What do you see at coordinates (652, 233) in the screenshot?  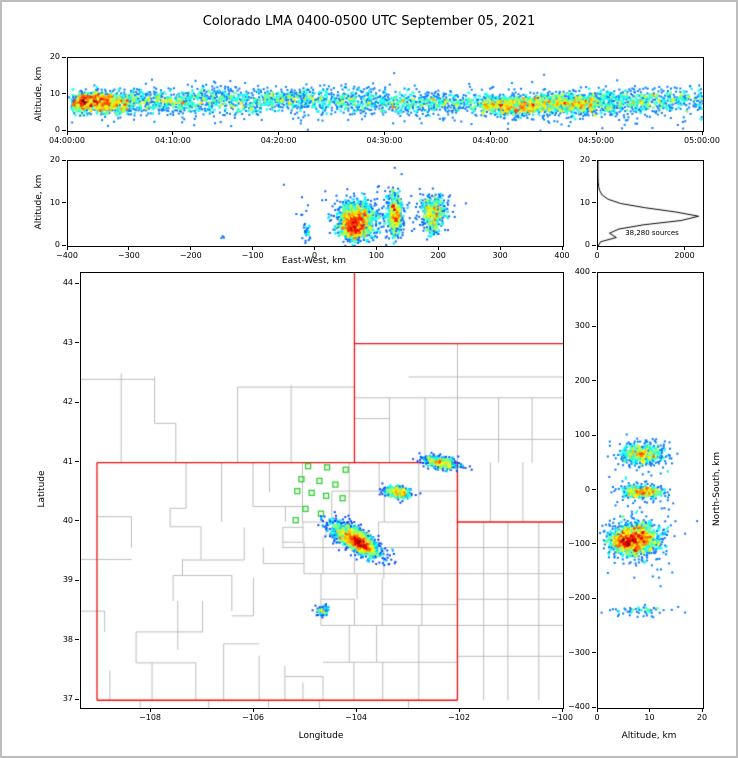 I see `sources-count-label: 38,280 sources` at bounding box center [652, 233].